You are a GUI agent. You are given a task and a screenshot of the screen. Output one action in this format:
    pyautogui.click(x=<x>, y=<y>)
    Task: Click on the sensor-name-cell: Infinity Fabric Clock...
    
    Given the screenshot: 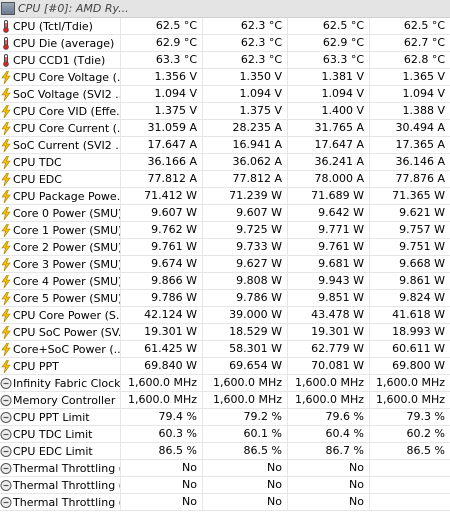 What is the action you would take?
    pyautogui.click(x=60, y=383)
    